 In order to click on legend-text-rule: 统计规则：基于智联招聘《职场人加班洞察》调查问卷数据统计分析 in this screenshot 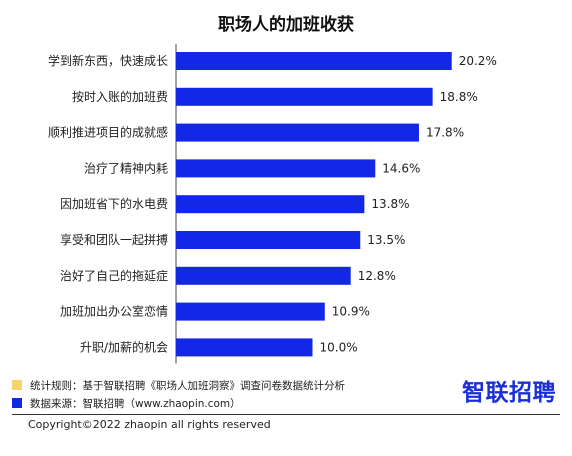, I will do `click(187, 385)`.